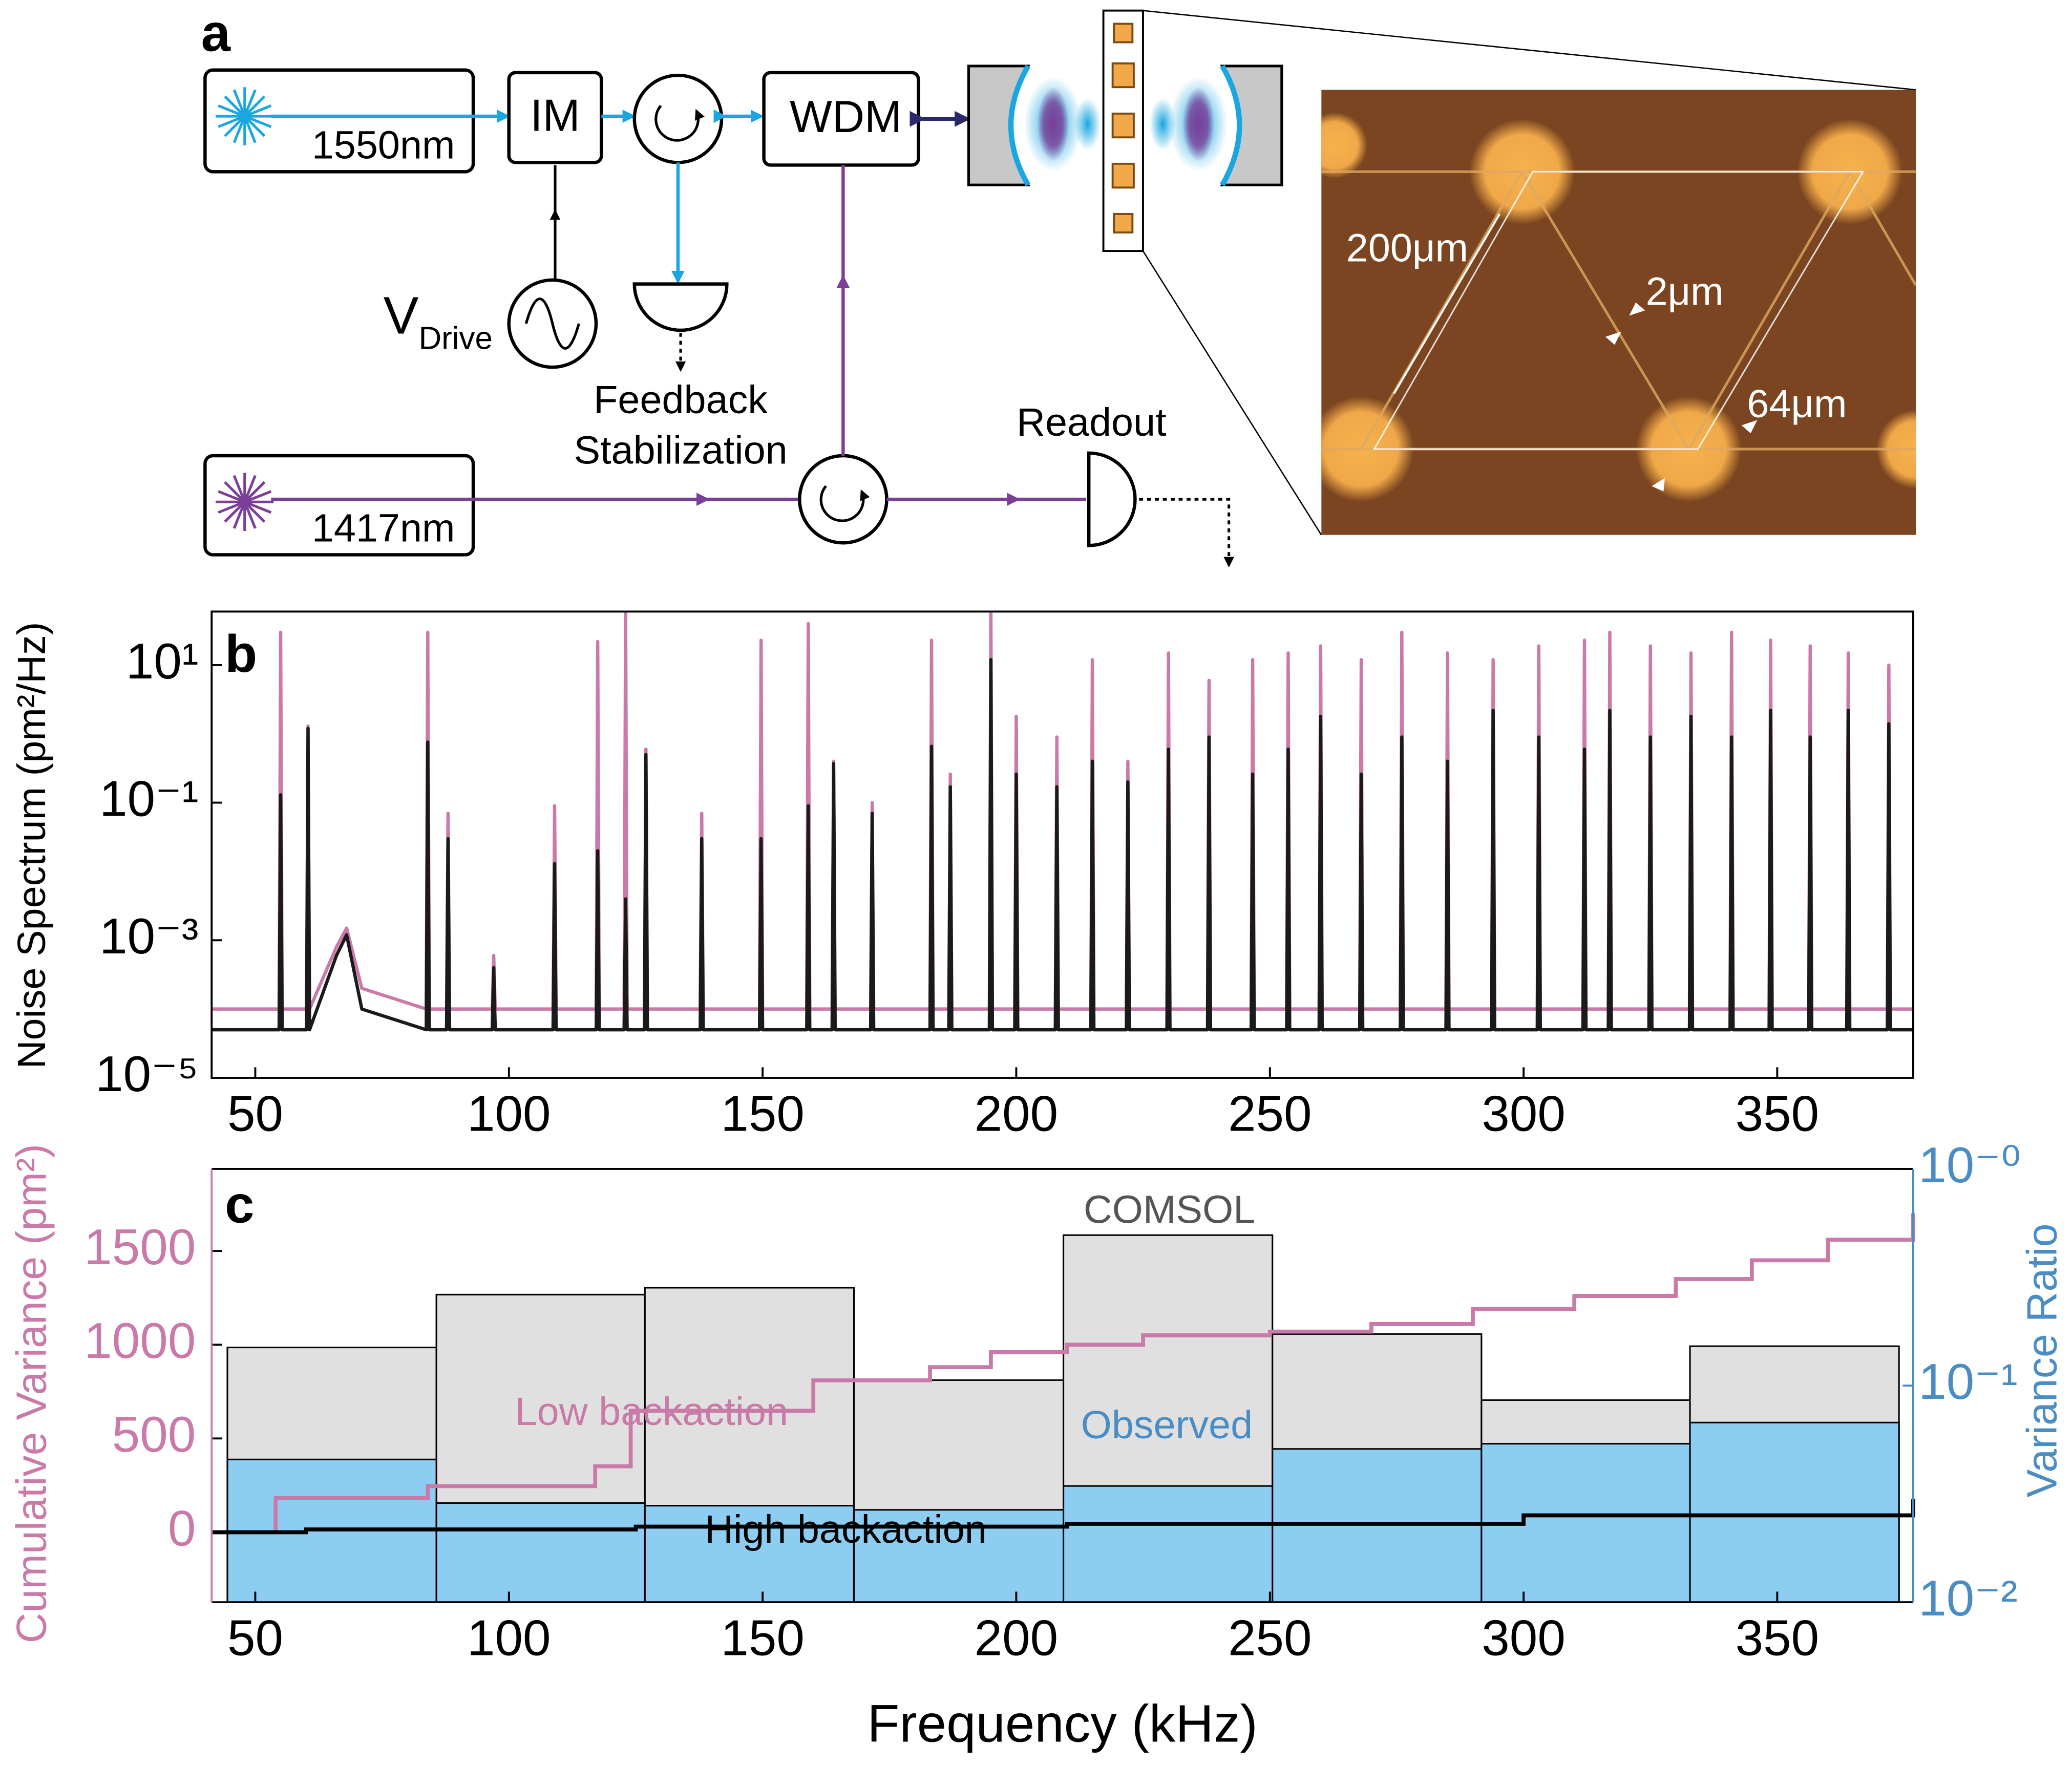  What do you see at coordinates (31, 1394) in the screenshot?
I see `y-axis-label: Cumulative Variance (pm²)` at bounding box center [31, 1394].